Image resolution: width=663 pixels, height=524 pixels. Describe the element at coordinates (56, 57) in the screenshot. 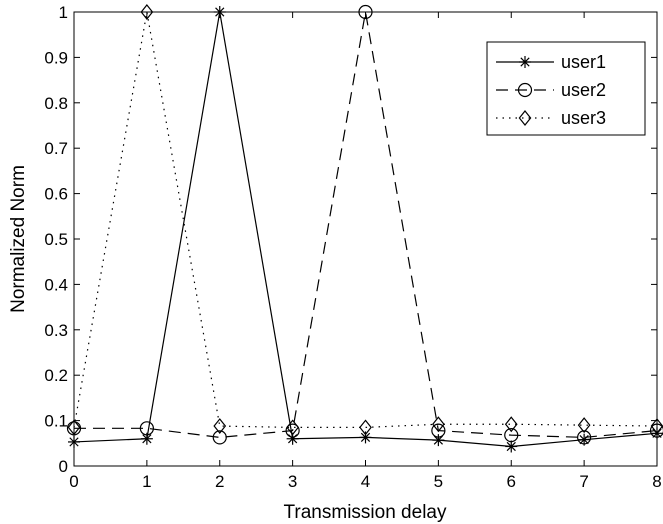

I see `y-tick-label: 0.9` at that location.